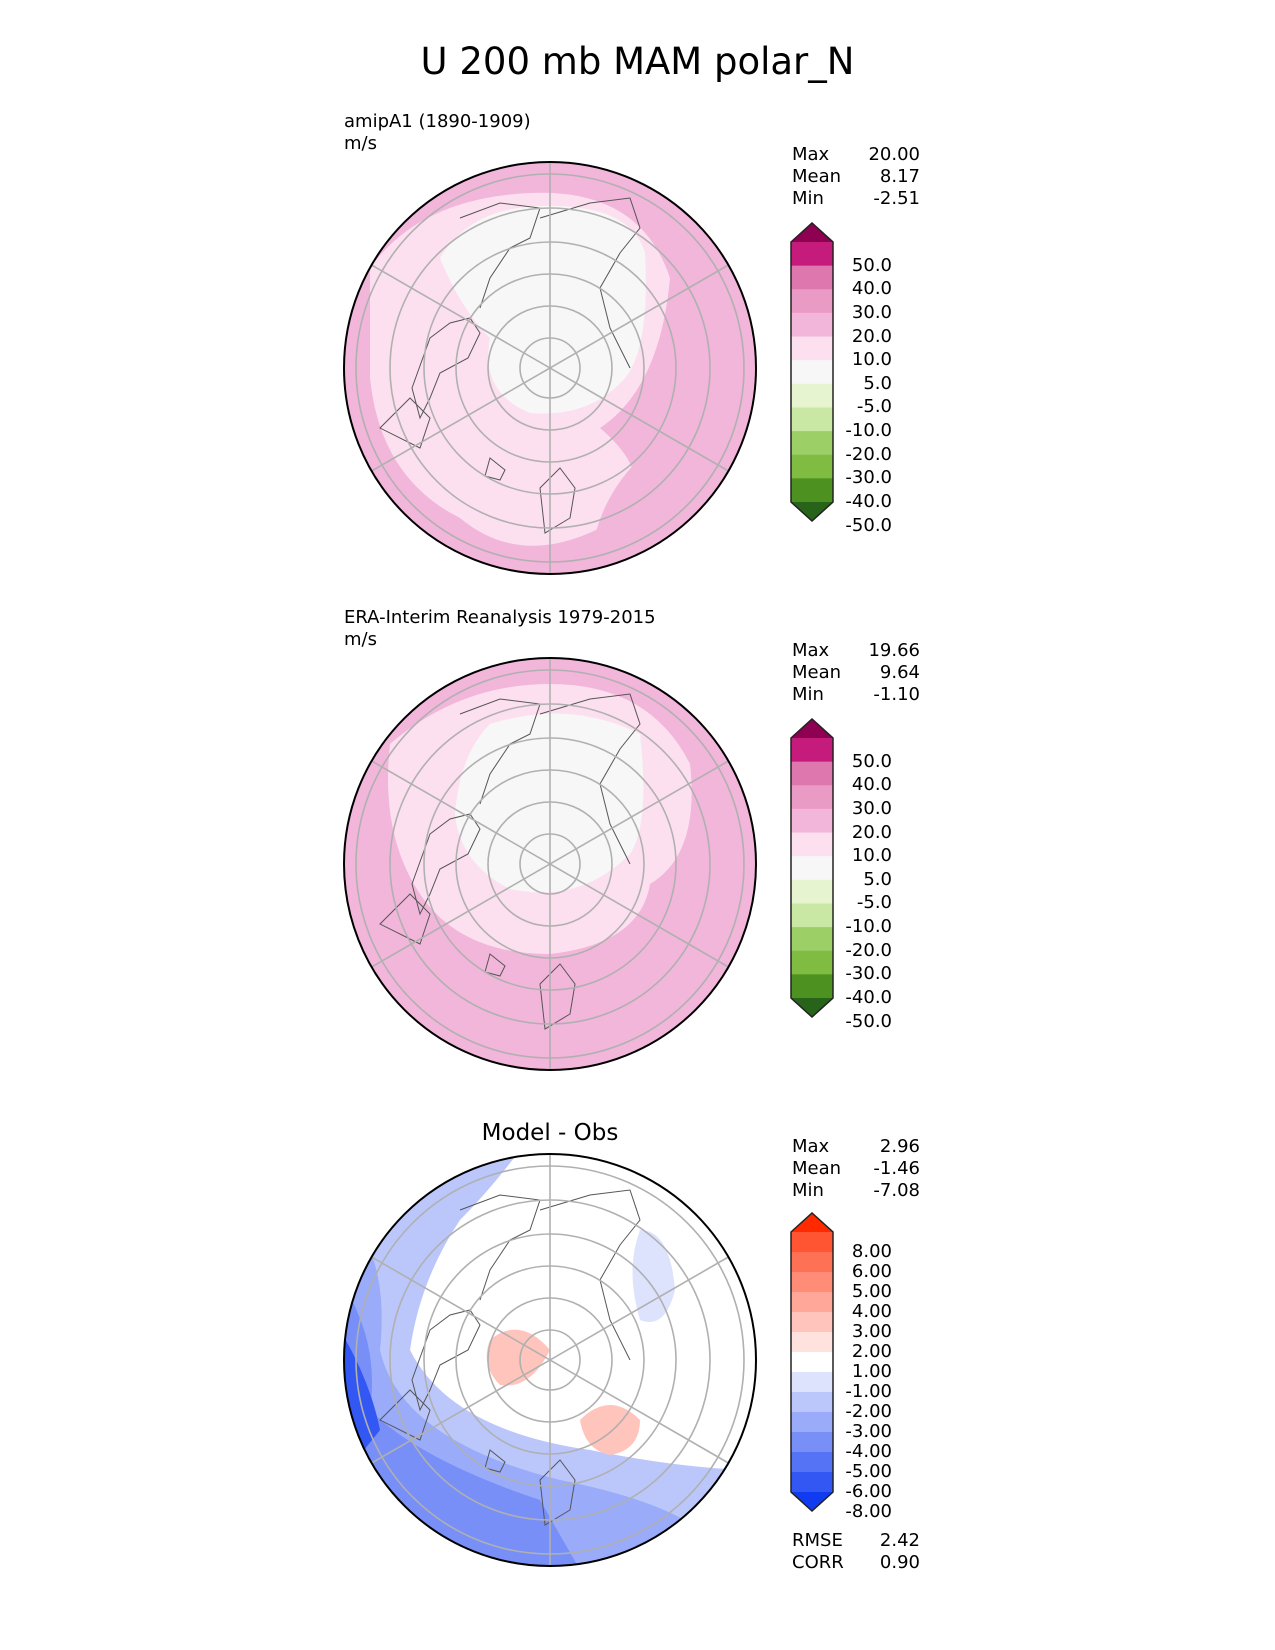 The height and width of the screenshot is (1650, 1275). What do you see at coordinates (856, 198) in the screenshot?
I see `stat-min: Min -2.51` at bounding box center [856, 198].